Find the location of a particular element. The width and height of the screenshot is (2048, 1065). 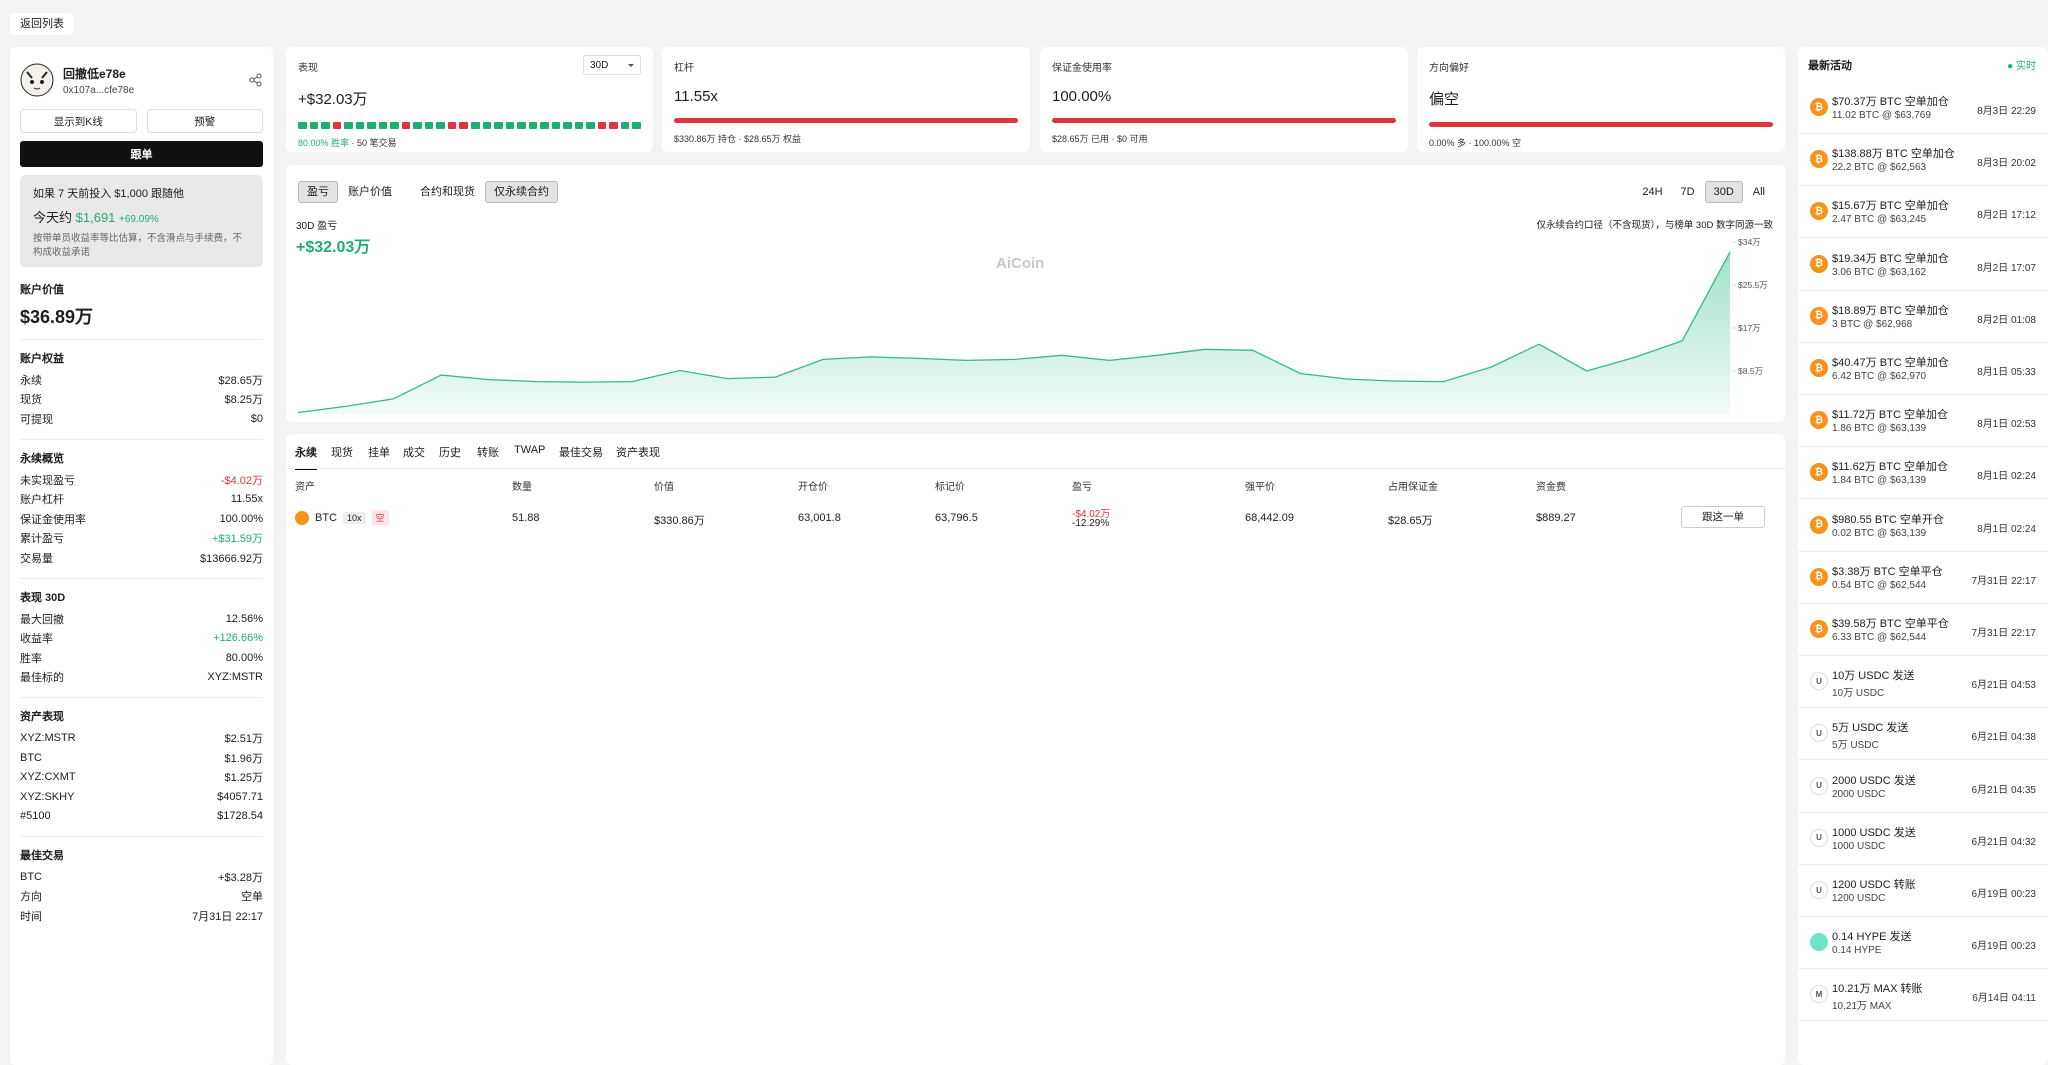

activity-title: 10万 USDC 发送 is located at coordinates (1873, 676).